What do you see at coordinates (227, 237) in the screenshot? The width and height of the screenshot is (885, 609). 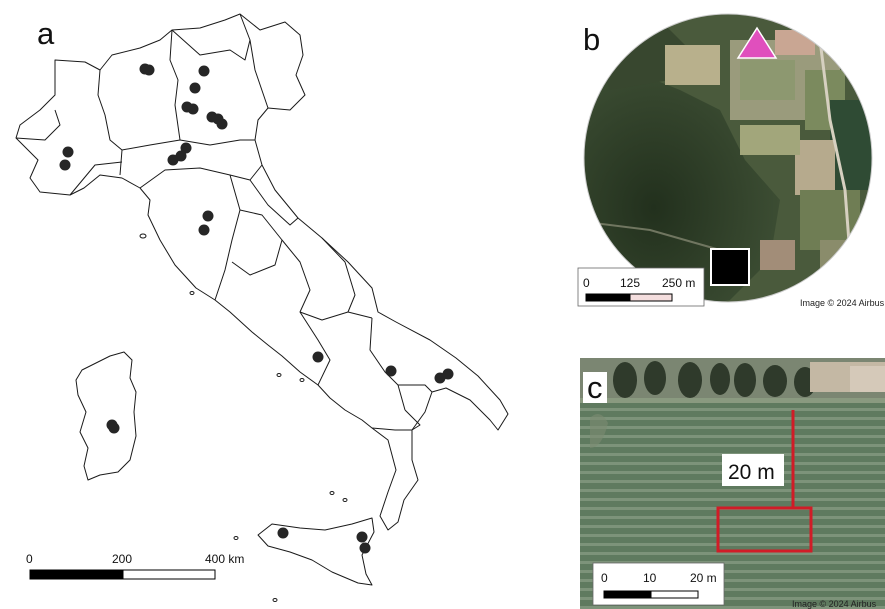 I see `boundary-tuscany-umbria` at bounding box center [227, 237].